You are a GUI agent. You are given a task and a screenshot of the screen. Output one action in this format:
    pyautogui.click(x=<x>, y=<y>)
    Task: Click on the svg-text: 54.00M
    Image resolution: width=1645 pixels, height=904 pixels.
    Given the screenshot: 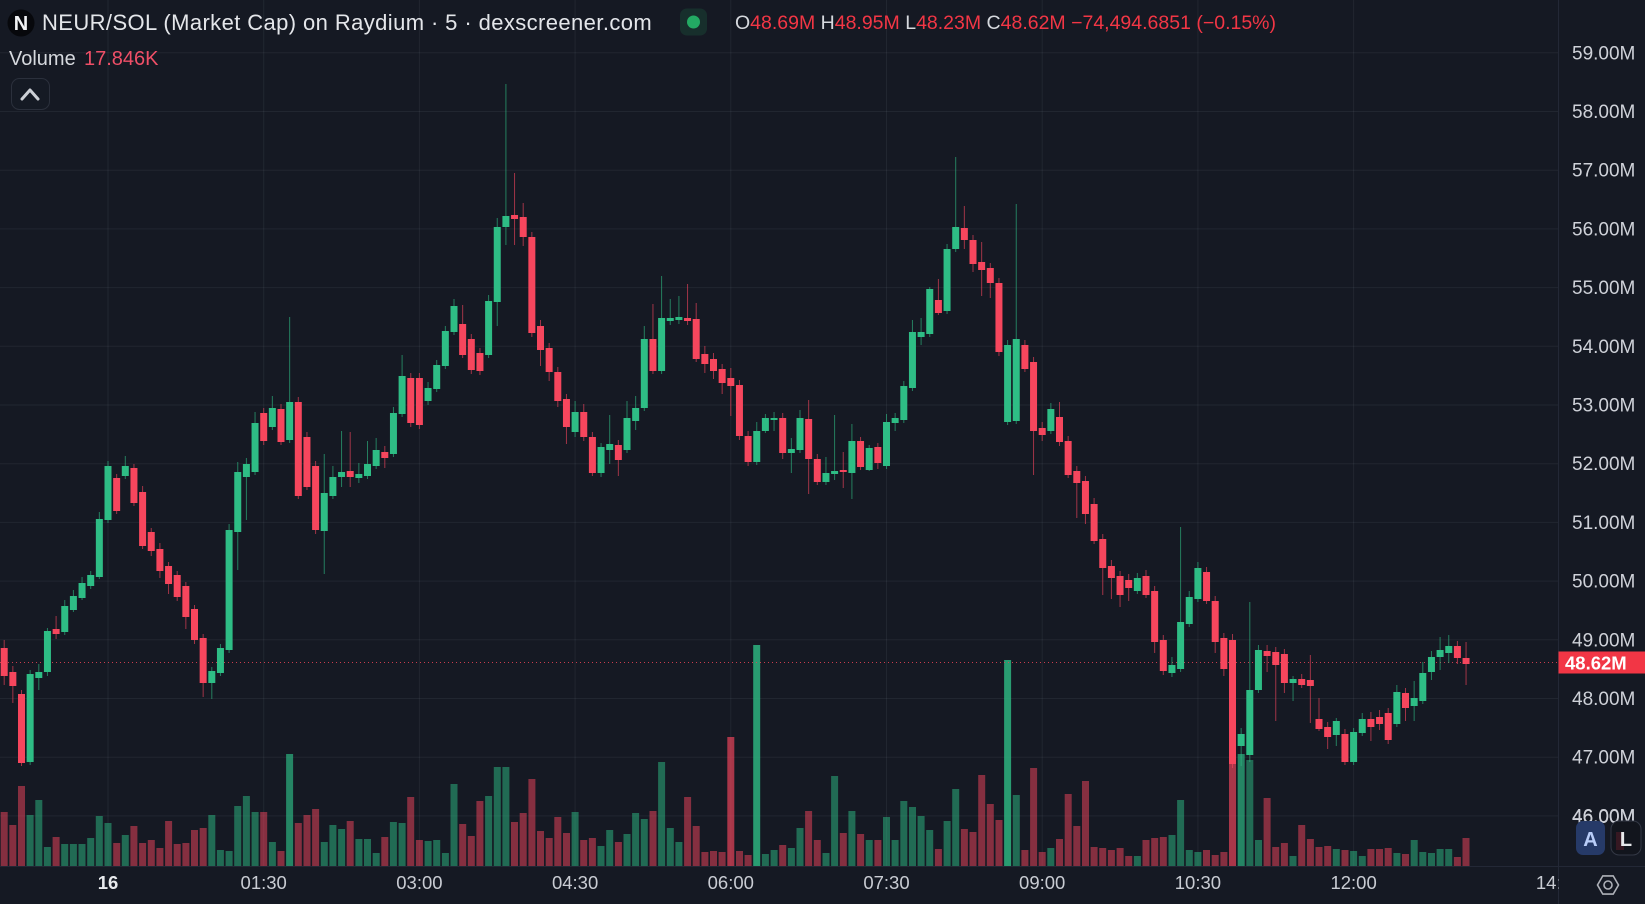 What is the action you would take?
    pyautogui.click(x=1603, y=347)
    